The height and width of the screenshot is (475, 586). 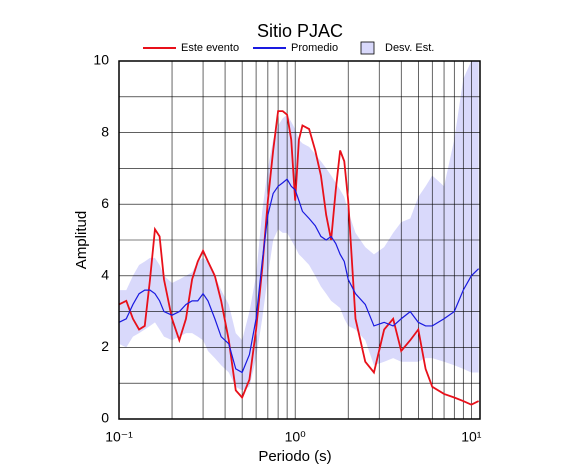 What do you see at coordinates (296, 437) in the screenshot?
I see `x-tick-label: 10⁰` at bounding box center [296, 437].